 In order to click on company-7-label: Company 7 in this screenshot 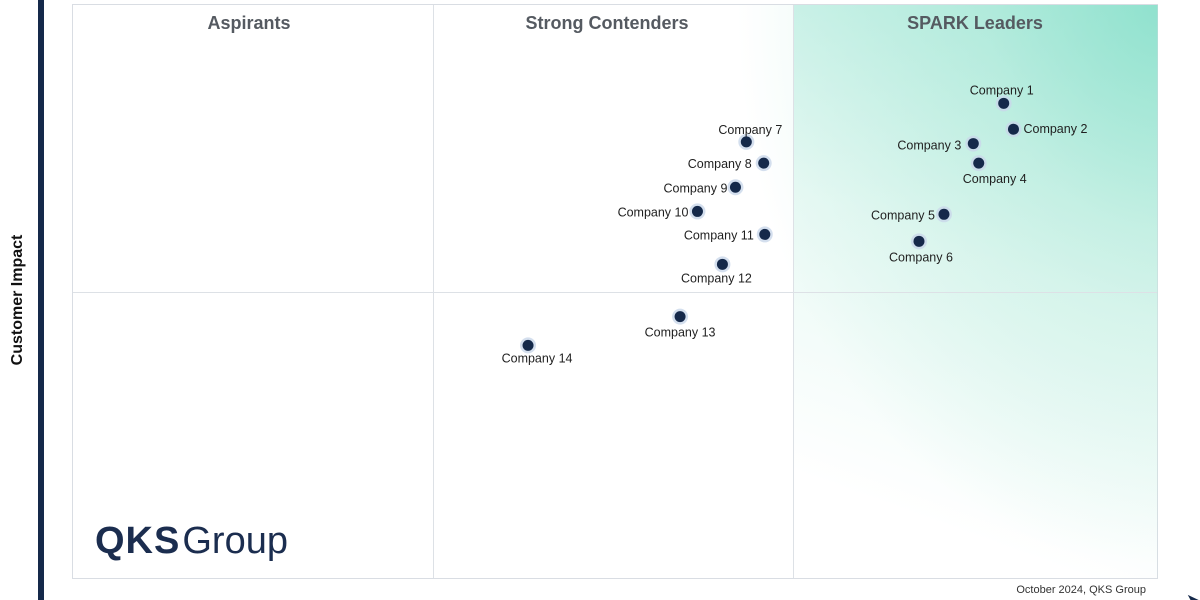, I will do `click(750, 130)`.